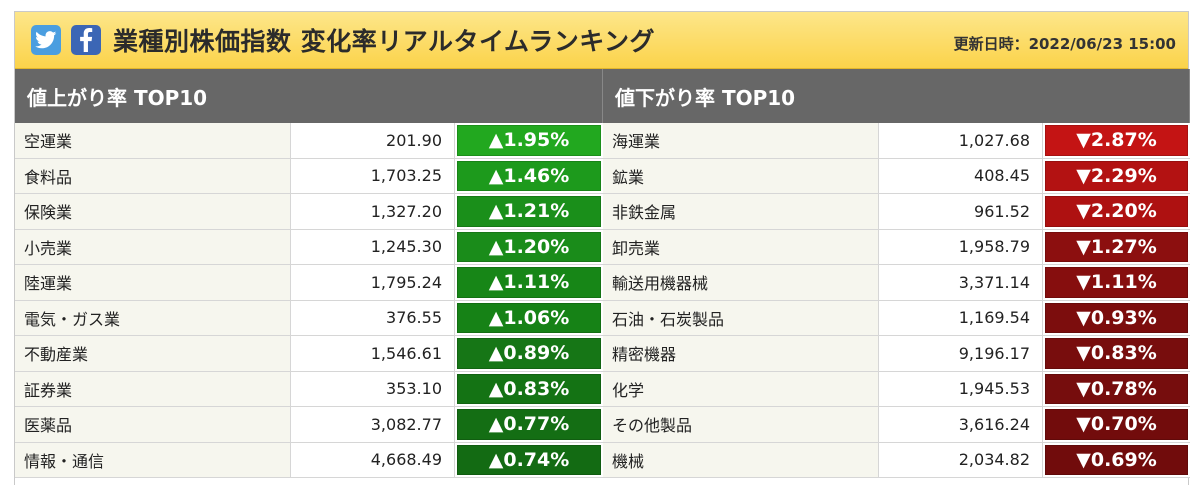 This screenshot has width=1200, height=485. Describe the element at coordinates (741, 175) in the screenshot. I see `sector-name: 鉱業` at that location.